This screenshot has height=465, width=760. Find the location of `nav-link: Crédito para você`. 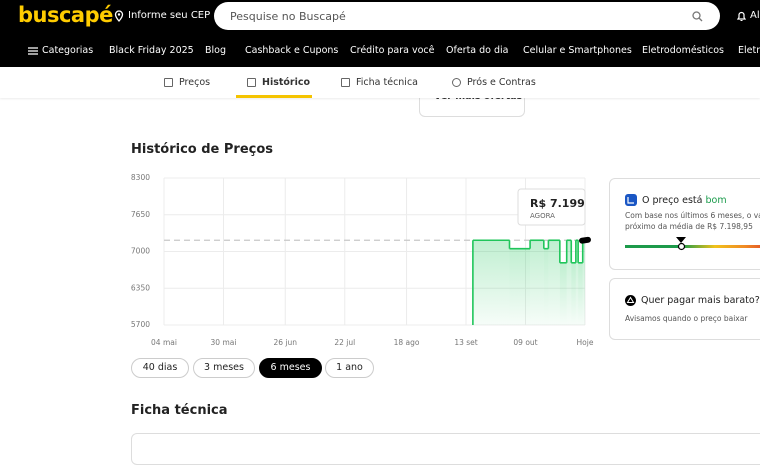

nav-link: Crédito para você is located at coordinates (392, 50).